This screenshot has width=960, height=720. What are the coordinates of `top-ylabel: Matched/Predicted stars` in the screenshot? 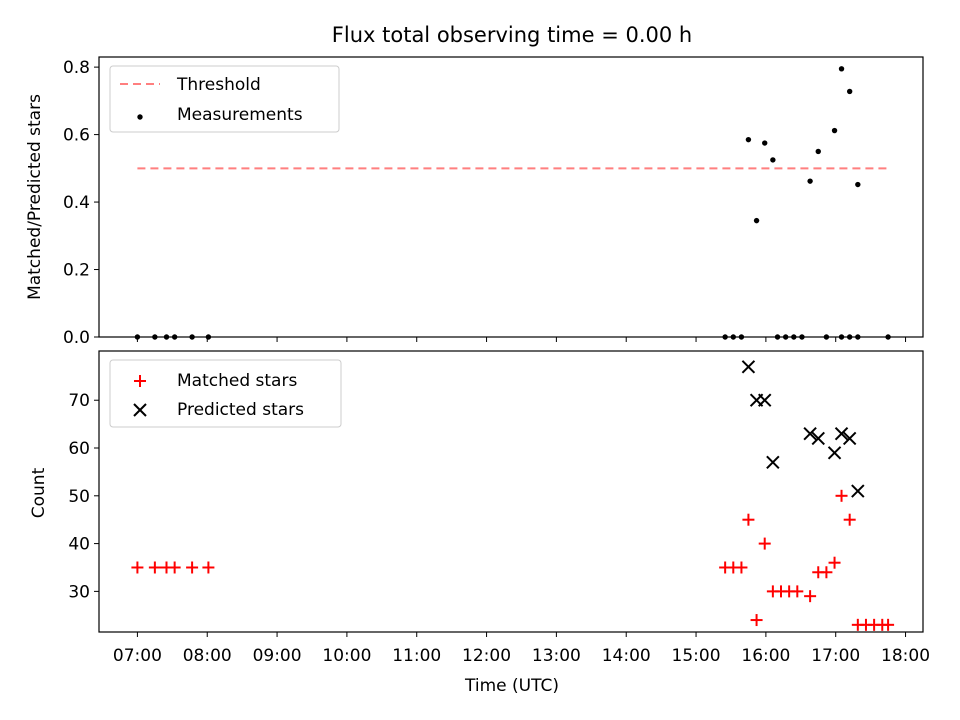 It's located at (35, 197).